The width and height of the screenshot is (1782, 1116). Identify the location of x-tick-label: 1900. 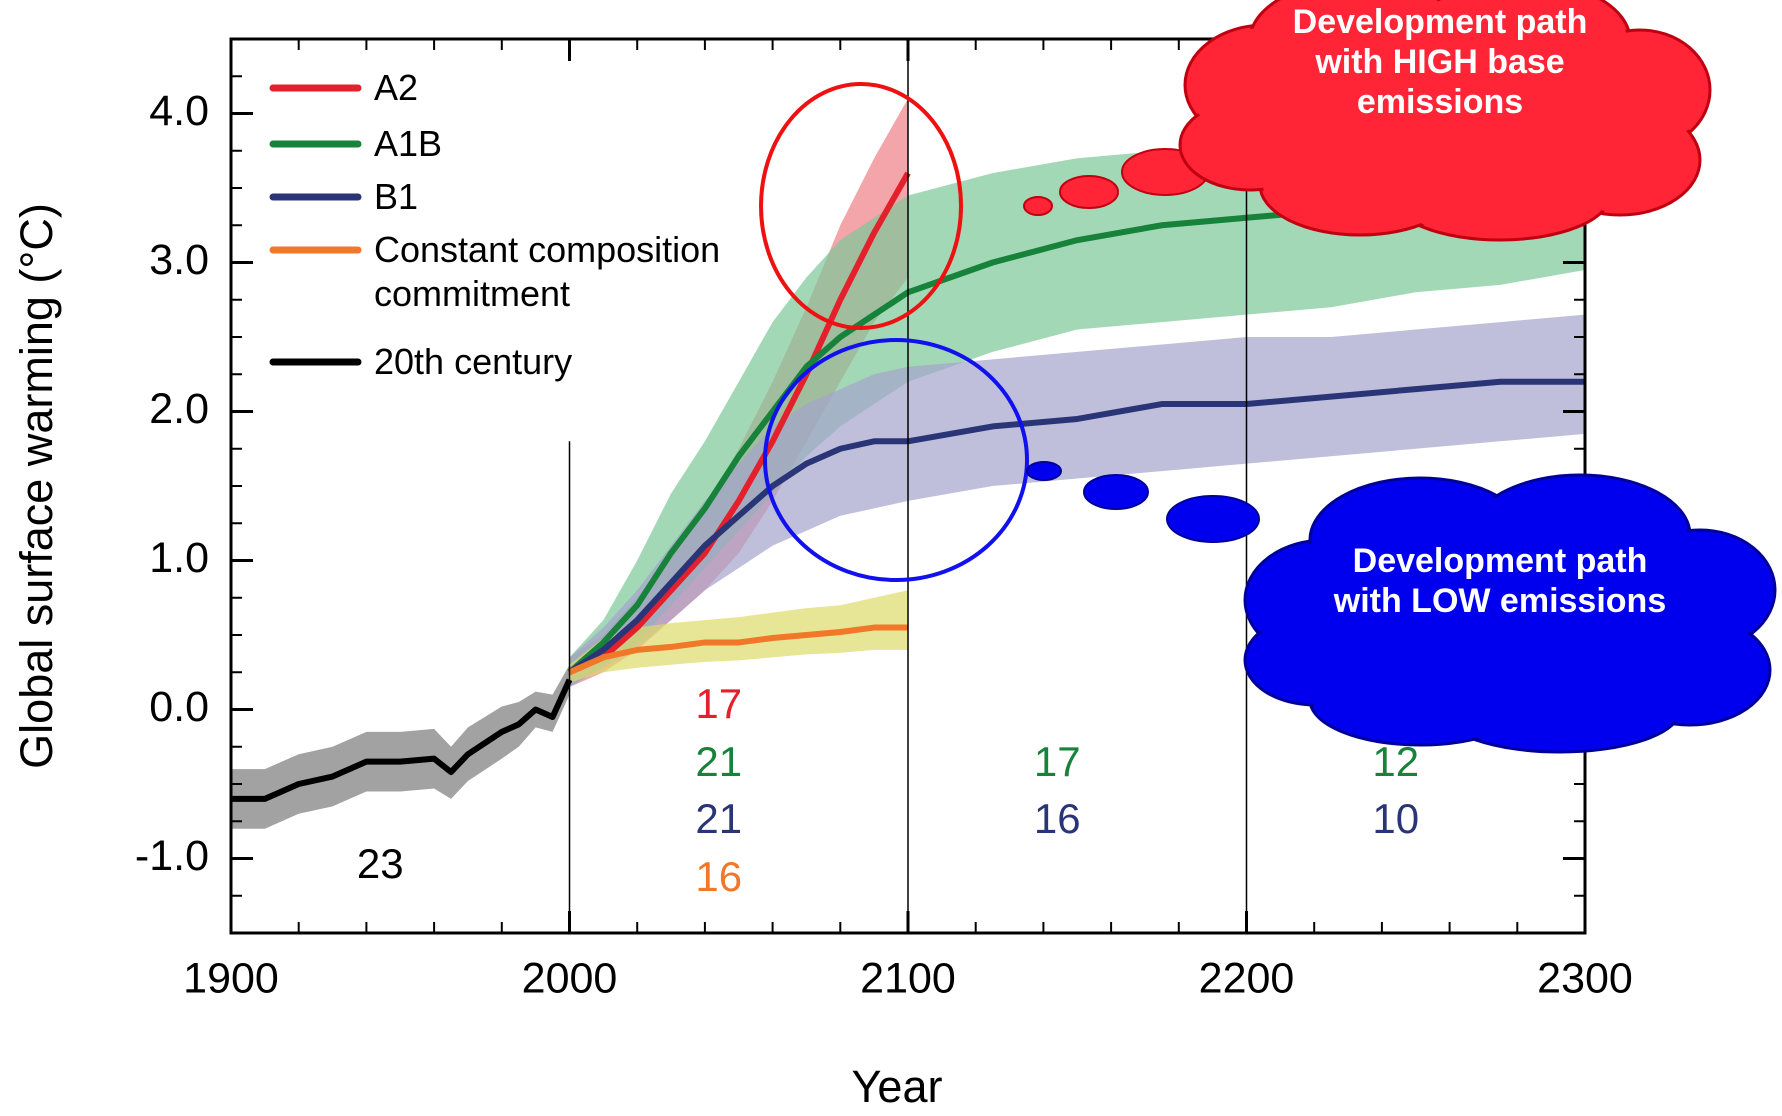
(231, 978).